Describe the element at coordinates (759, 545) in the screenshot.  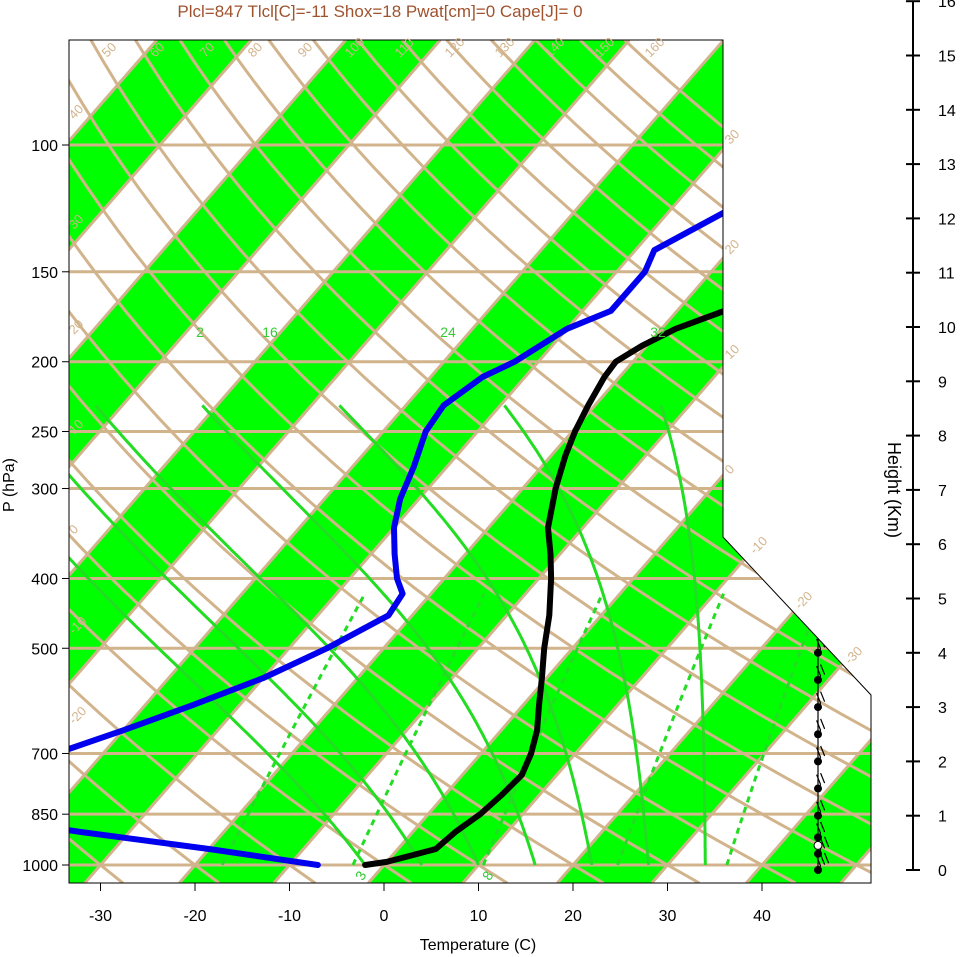
I see `isotherm-label-right: -10` at that location.